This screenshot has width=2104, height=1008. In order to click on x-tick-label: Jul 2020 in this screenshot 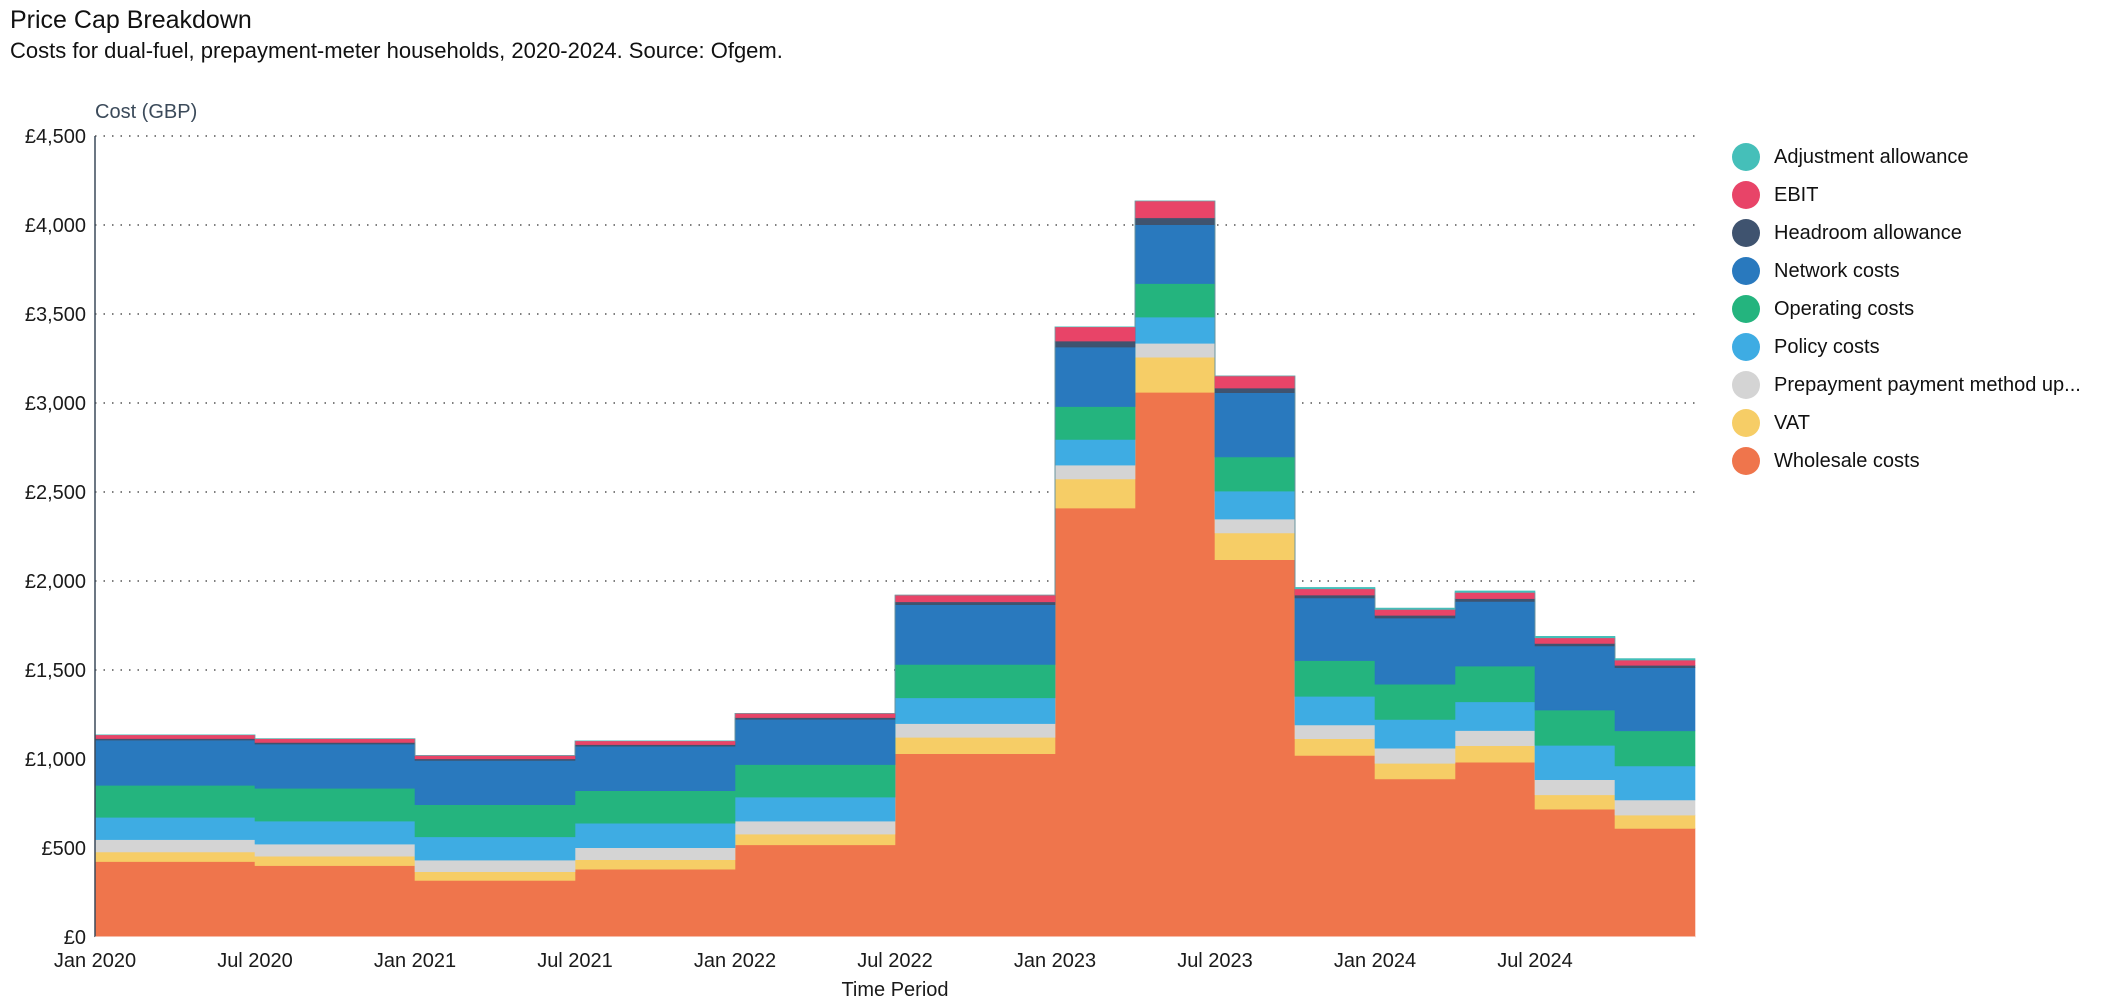, I will do `click(255, 961)`.